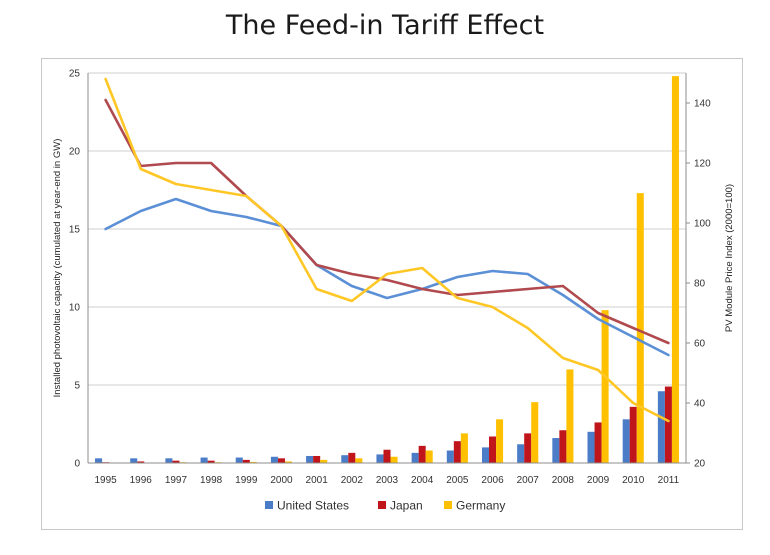 This screenshot has width=770, height=555. I want to click on x-tick-label: 1995, so click(105, 480).